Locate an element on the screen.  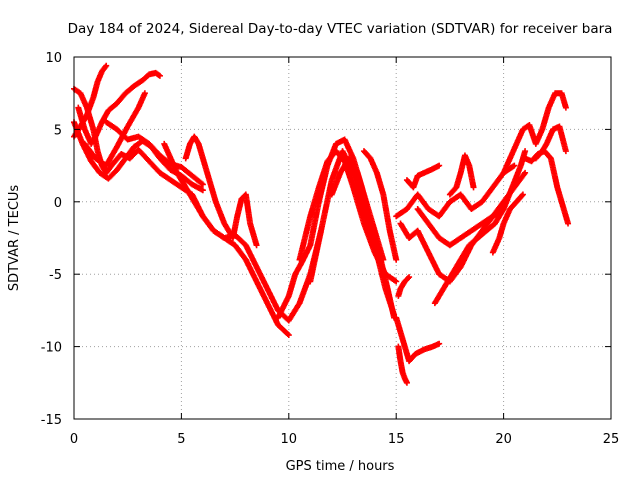
x-axis-label: GPS time / hours is located at coordinates (340, 466).